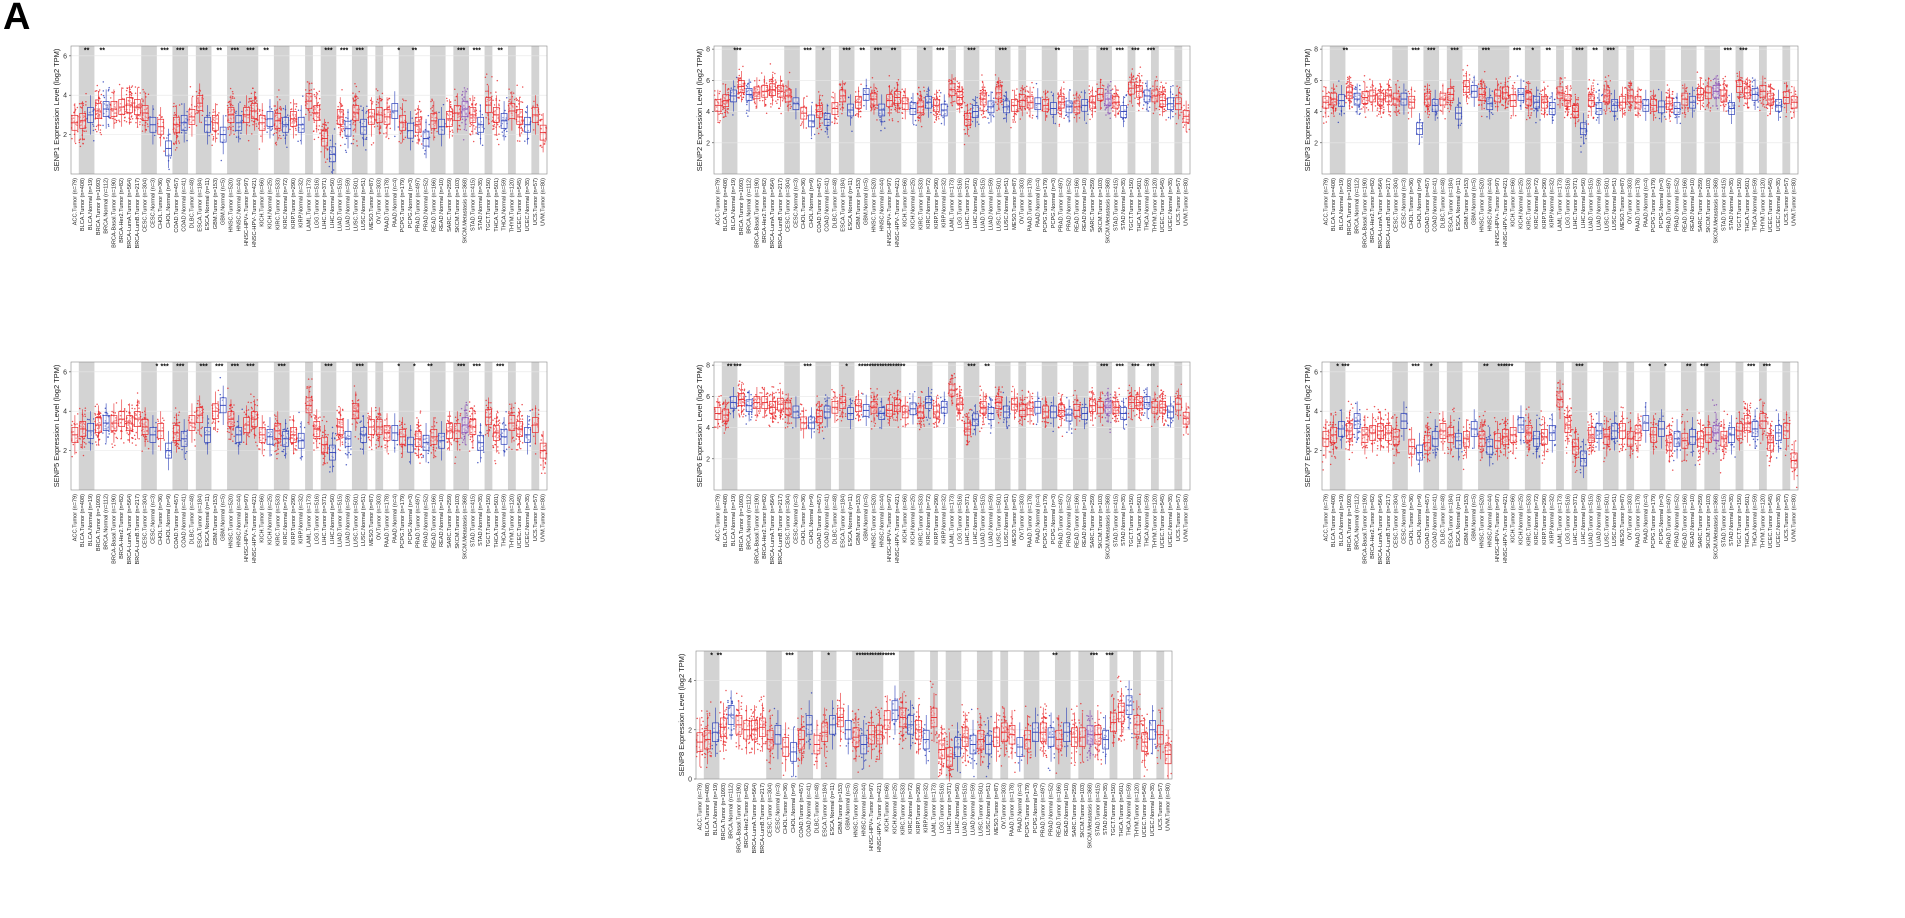 This screenshot has height=918, width=1905. What do you see at coordinates (161, 203) in the screenshot?
I see `x-tick-label: CHOL.Tumor (n=36)` at bounding box center [161, 203].